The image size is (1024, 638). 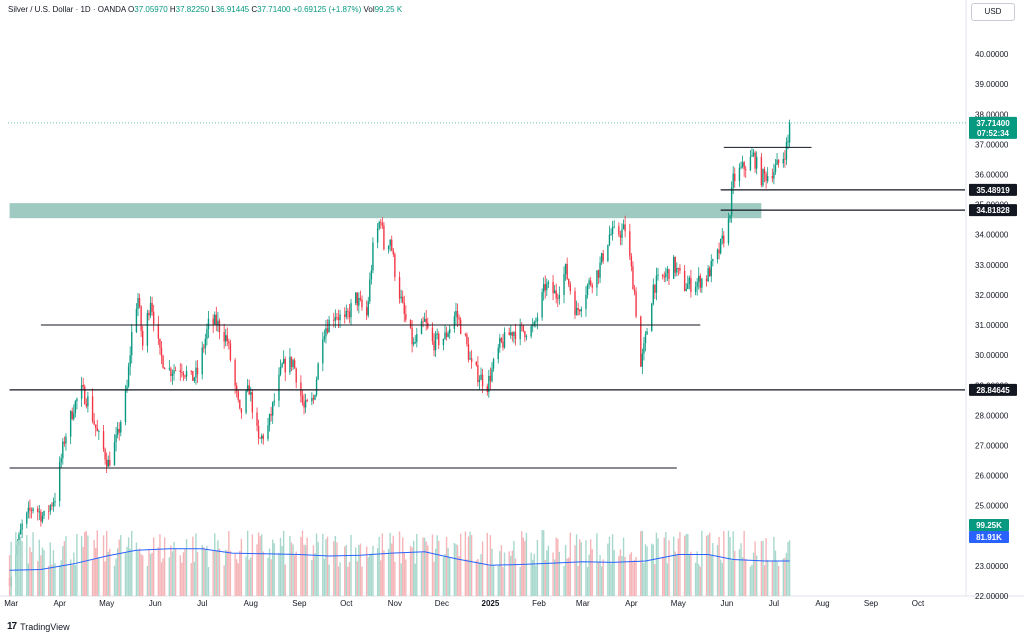 What do you see at coordinates (583, 603) in the screenshot?
I see `x-tick-label: Mar` at bounding box center [583, 603].